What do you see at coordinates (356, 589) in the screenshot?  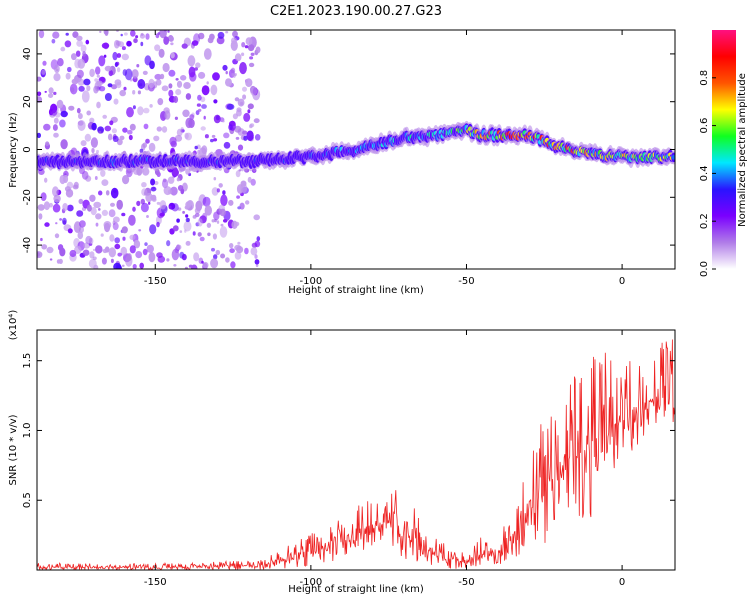 I see `snr-x-axis-label: Height of straight line (km)` at bounding box center [356, 589].